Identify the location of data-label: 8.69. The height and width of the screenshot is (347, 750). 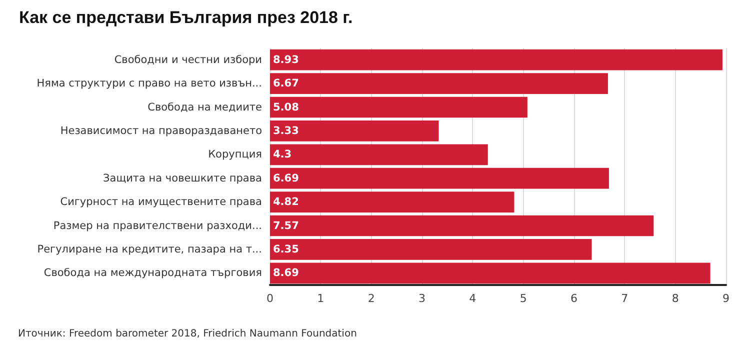
(286, 273).